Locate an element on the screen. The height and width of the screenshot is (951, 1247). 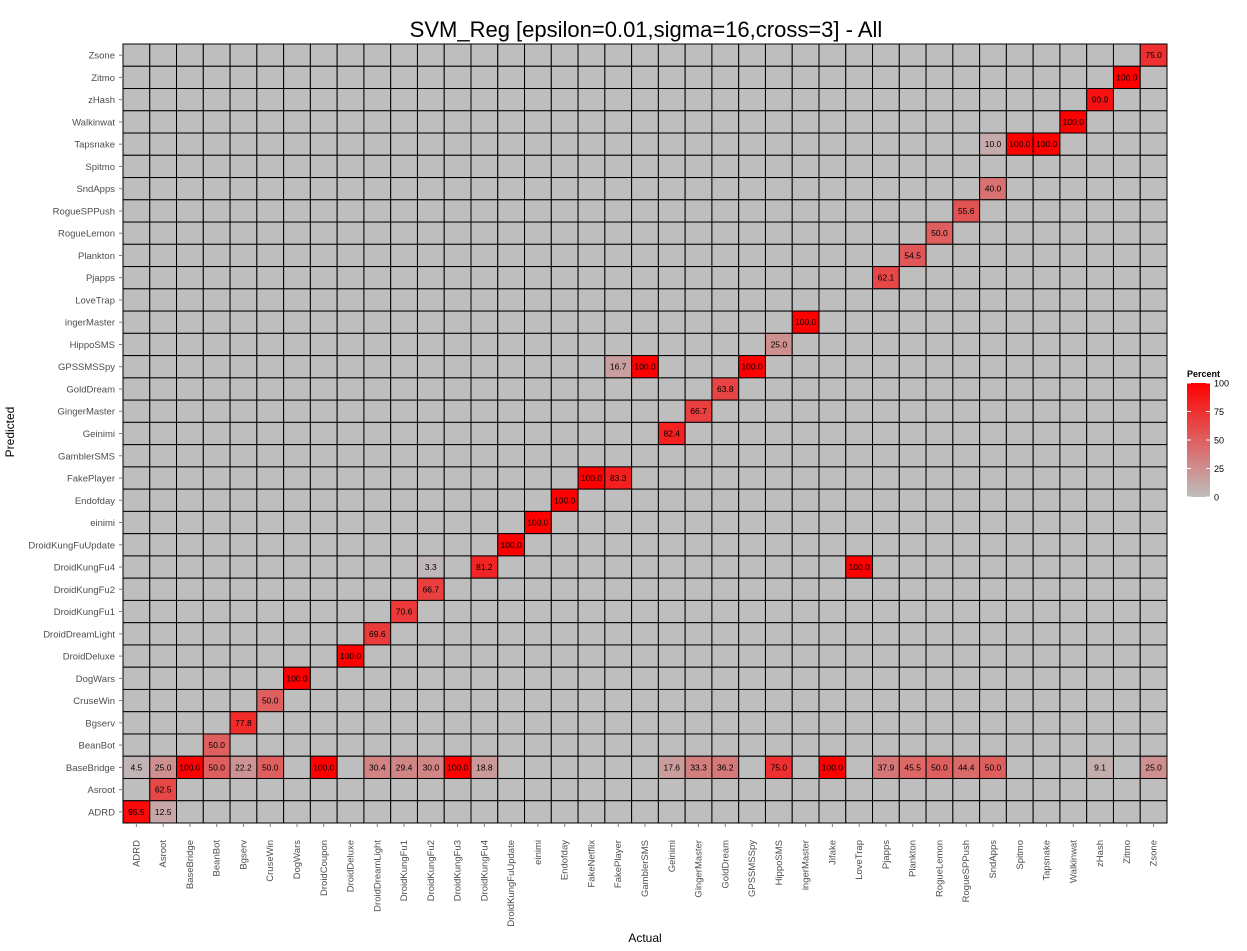
cell-value-label: 75.0 is located at coordinates (779, 767).